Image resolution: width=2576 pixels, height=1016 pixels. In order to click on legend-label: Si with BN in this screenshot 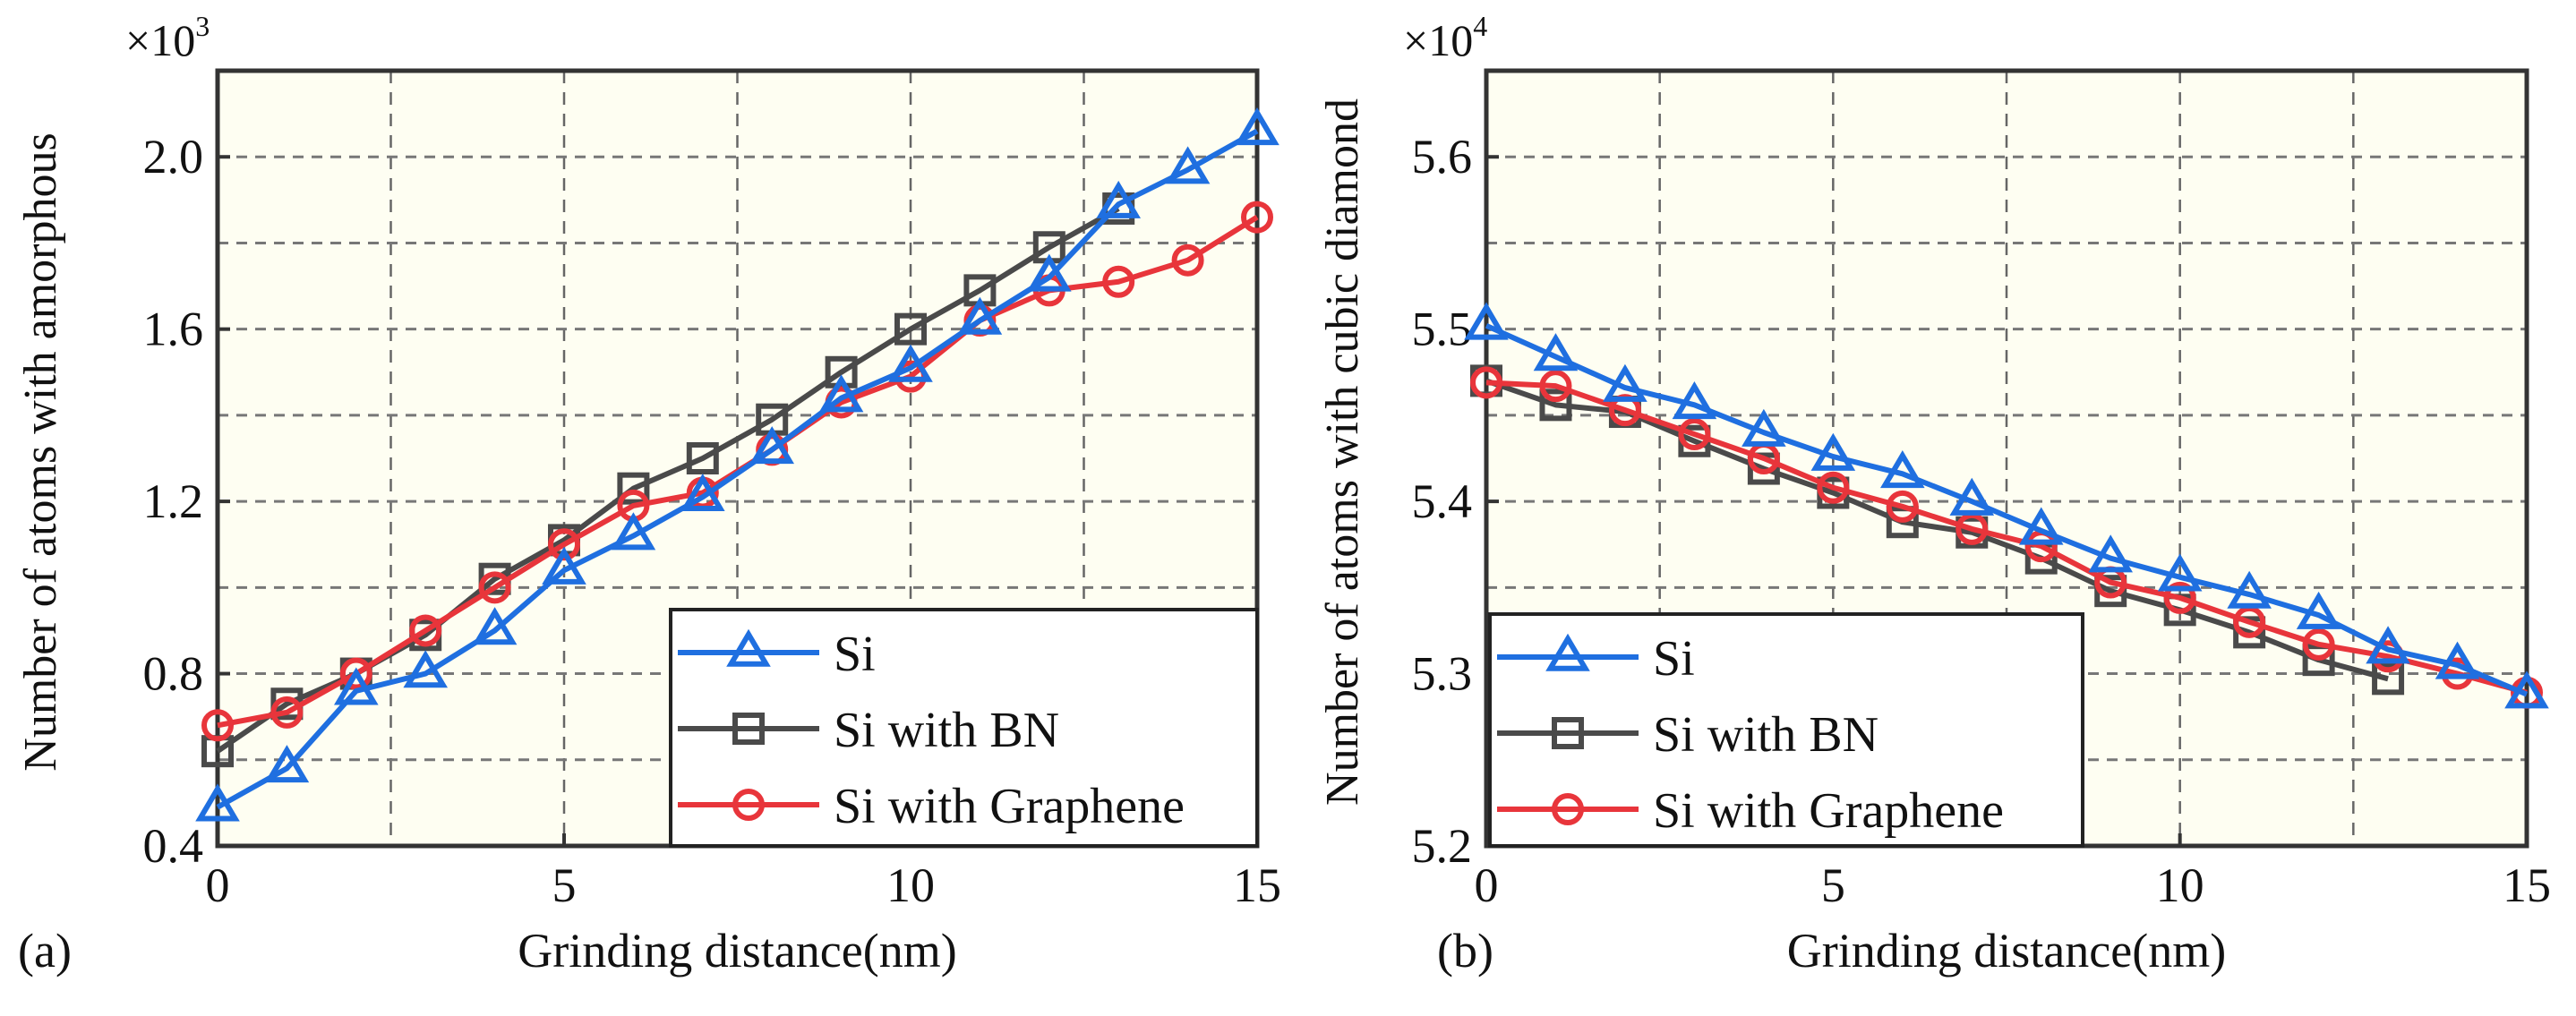, I will do `click(946, 731)`.